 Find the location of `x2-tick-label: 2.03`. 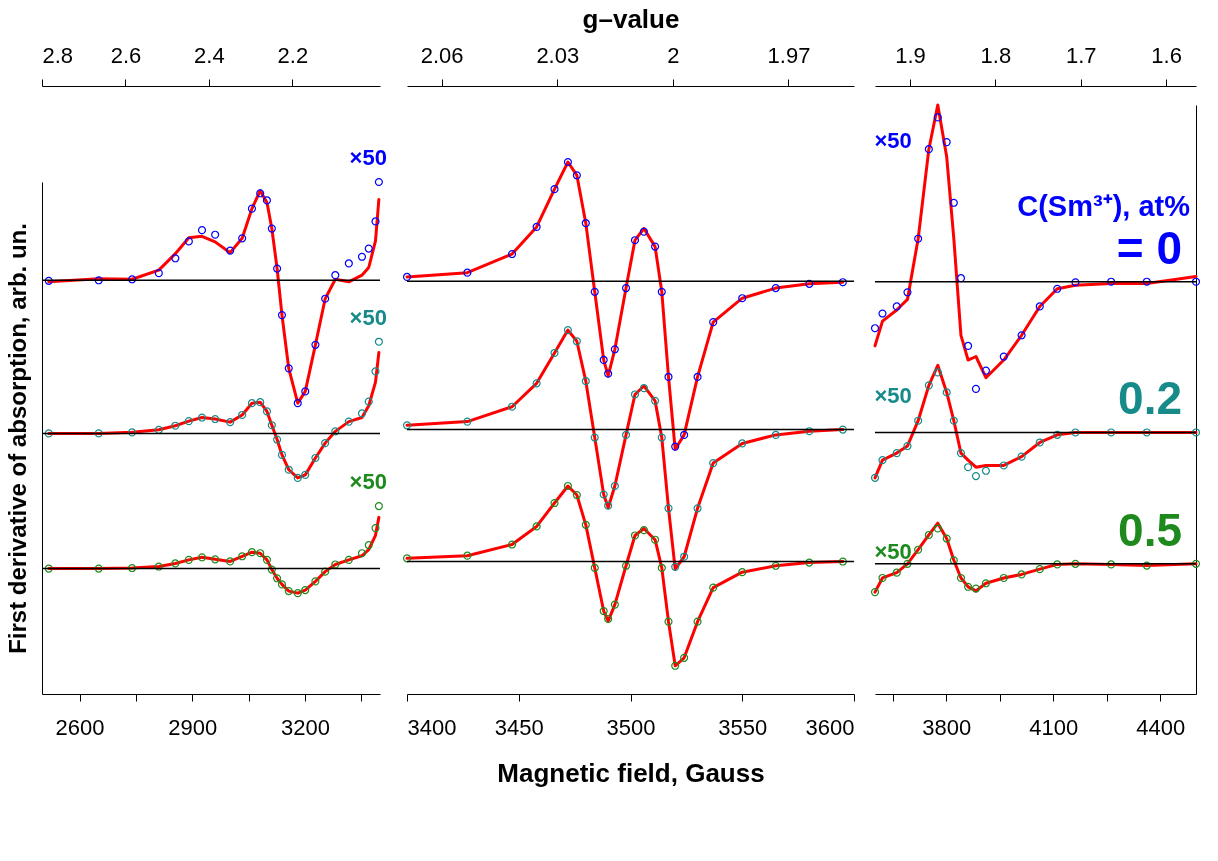

x2-tick-label: 2.03 is located at coordinates (558, 55).